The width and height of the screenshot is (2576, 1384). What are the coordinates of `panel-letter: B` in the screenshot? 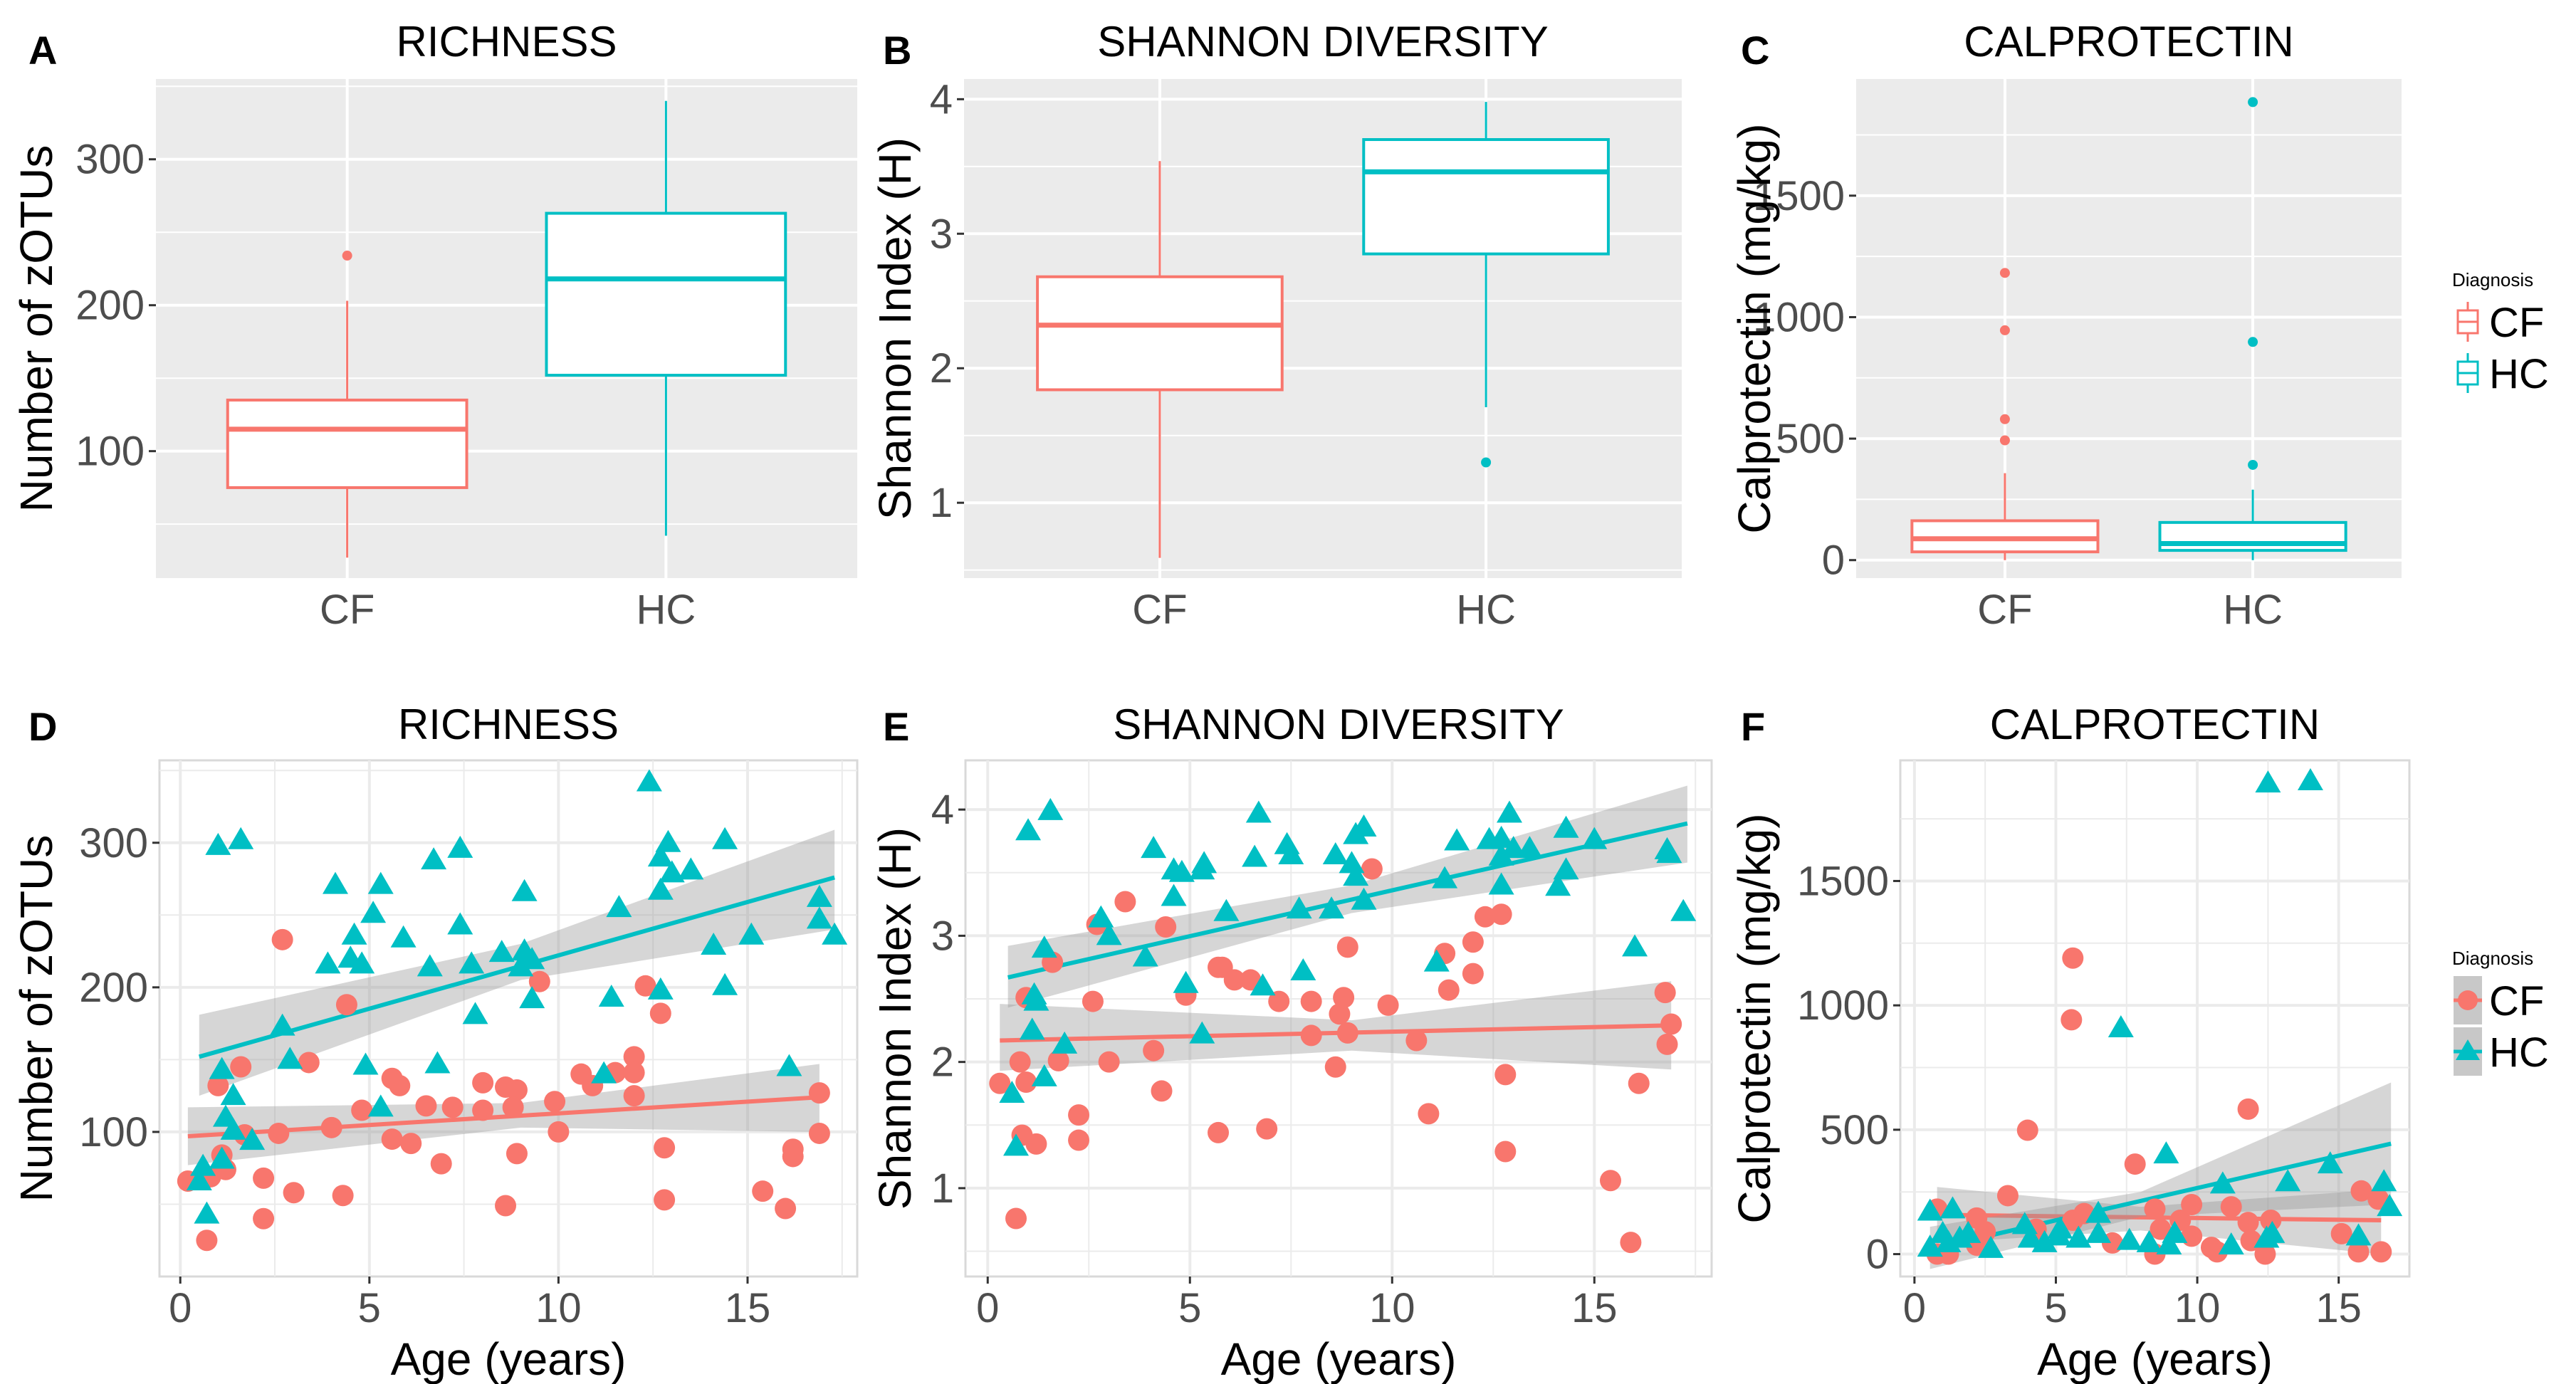 It's located at (897, 50).